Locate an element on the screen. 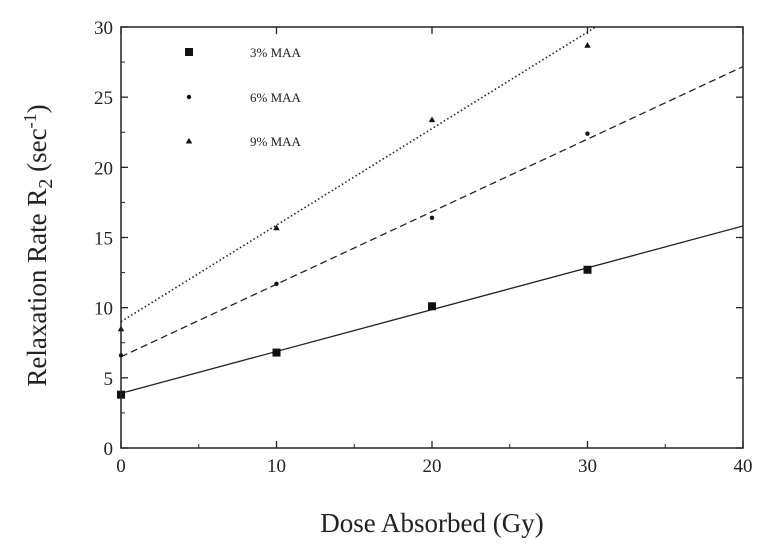  y-axis-title-unit: (sec is located at coordinates (37, 153).